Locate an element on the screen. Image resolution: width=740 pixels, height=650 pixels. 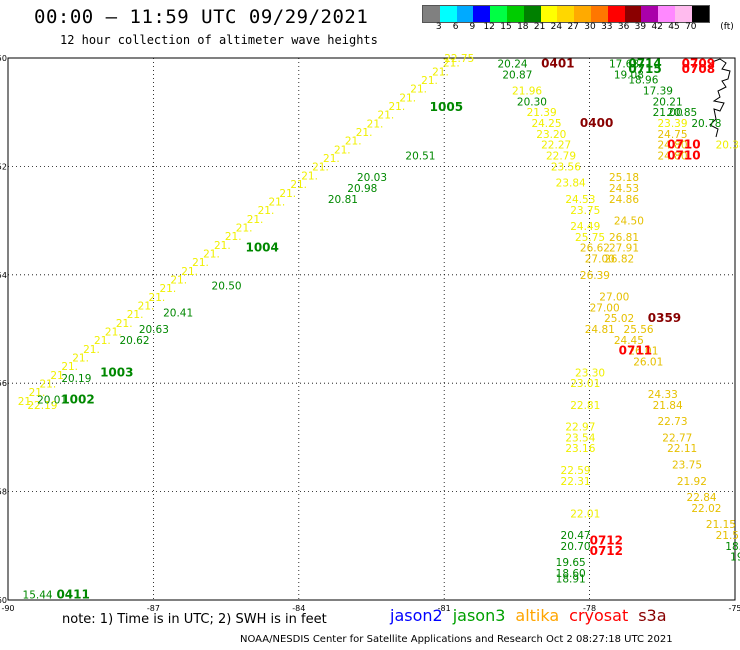
pass-id-label: 1004 is located at coordinates (261, 248).